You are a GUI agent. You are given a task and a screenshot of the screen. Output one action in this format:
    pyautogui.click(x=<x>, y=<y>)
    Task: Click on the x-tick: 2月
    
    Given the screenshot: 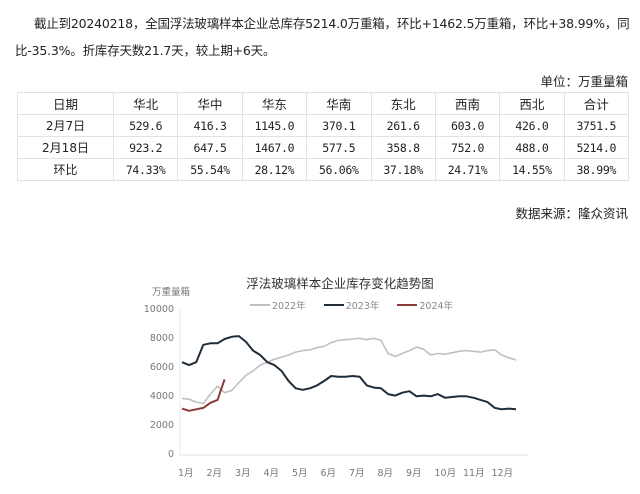 What is the action you would take?
    pyautogui.click(x=214, y=473)
    